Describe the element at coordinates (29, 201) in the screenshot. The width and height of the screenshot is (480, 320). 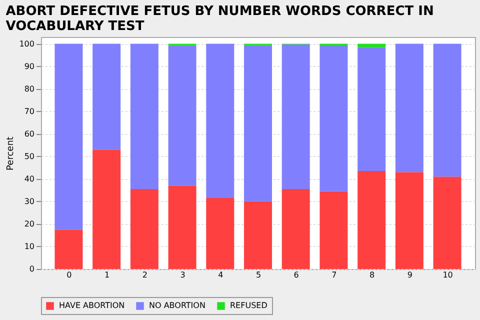
I see `y-tick-label: 30` at that location.